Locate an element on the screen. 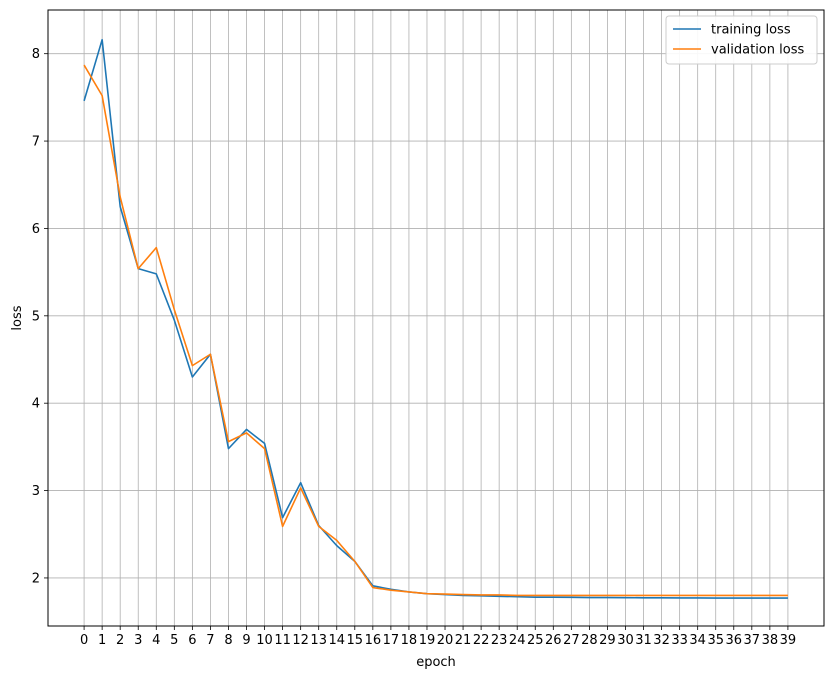 Image resolution: width=833 pixels, height=683 pixels. x-tick-label: 39 is located at coordinates (788, 640).